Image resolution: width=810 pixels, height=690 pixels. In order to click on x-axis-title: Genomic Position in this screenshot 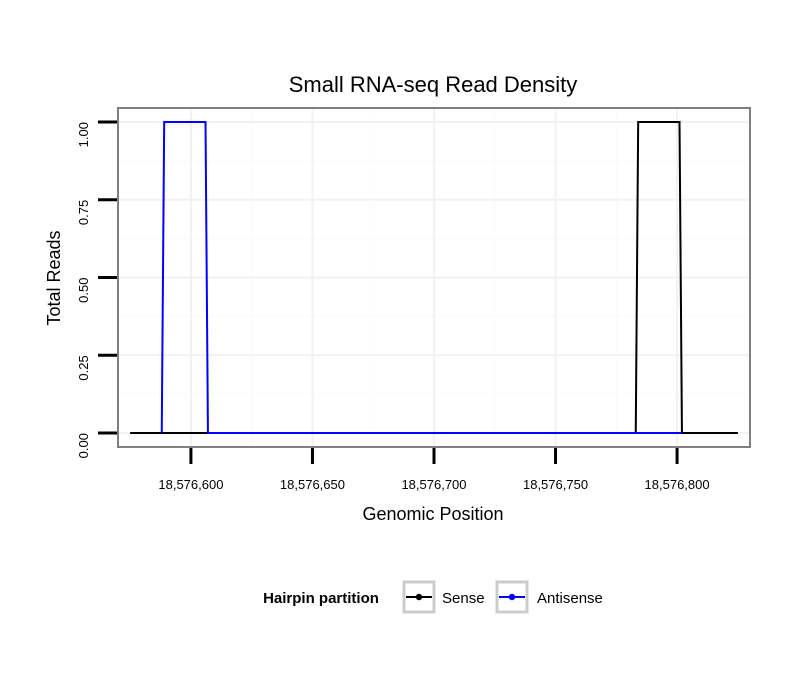, I will do `click(432, 514)`.